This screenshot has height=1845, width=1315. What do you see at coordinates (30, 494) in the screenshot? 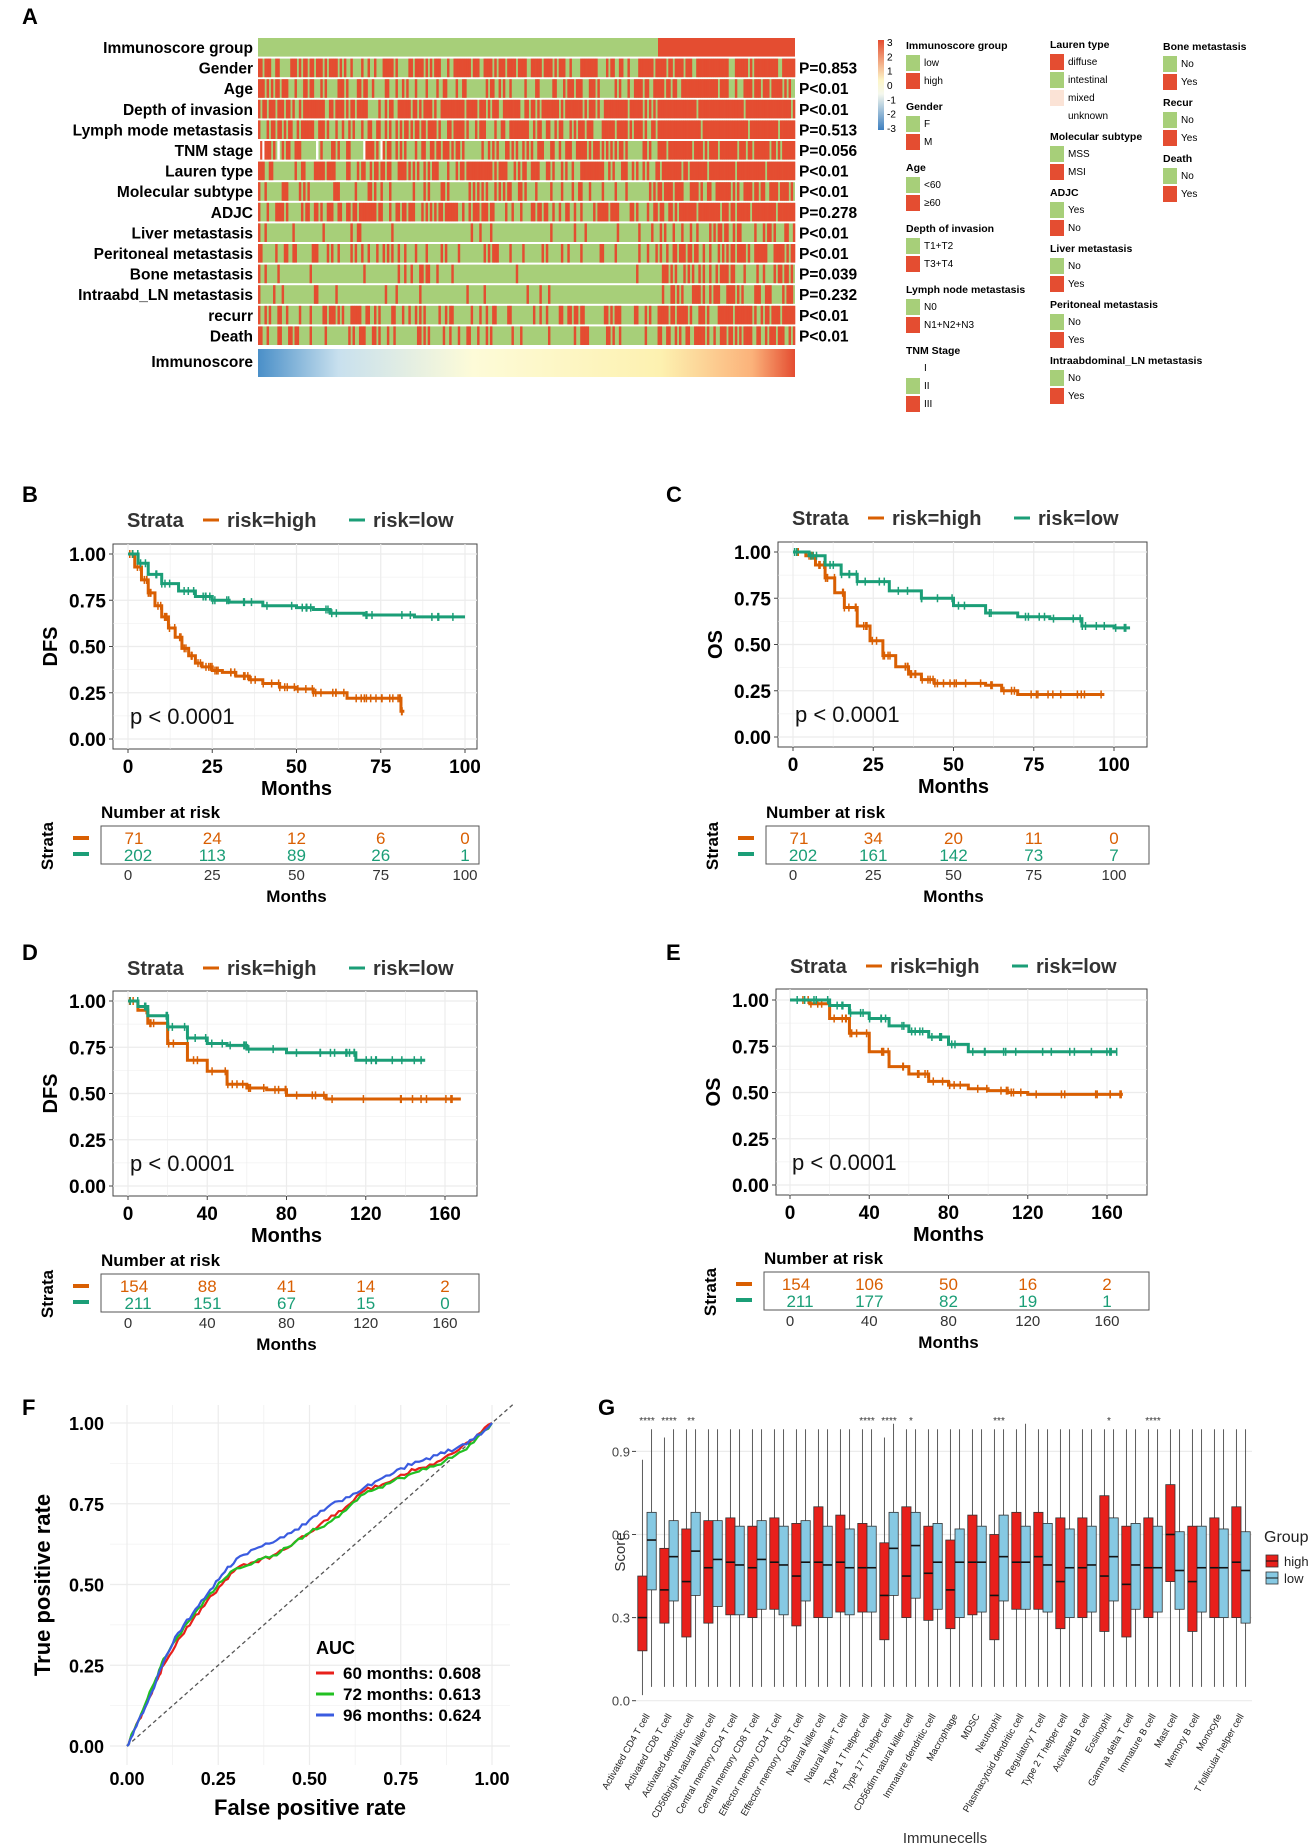
I see `panel-label-b: B` at bounding box center [30, 494].